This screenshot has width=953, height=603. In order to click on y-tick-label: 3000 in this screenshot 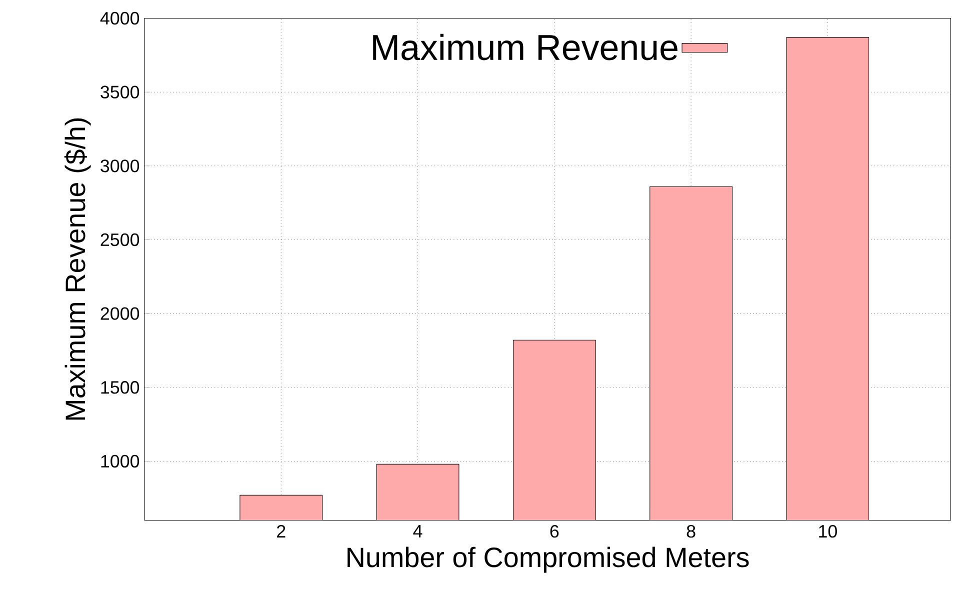, I will do `click(120, 166)`.